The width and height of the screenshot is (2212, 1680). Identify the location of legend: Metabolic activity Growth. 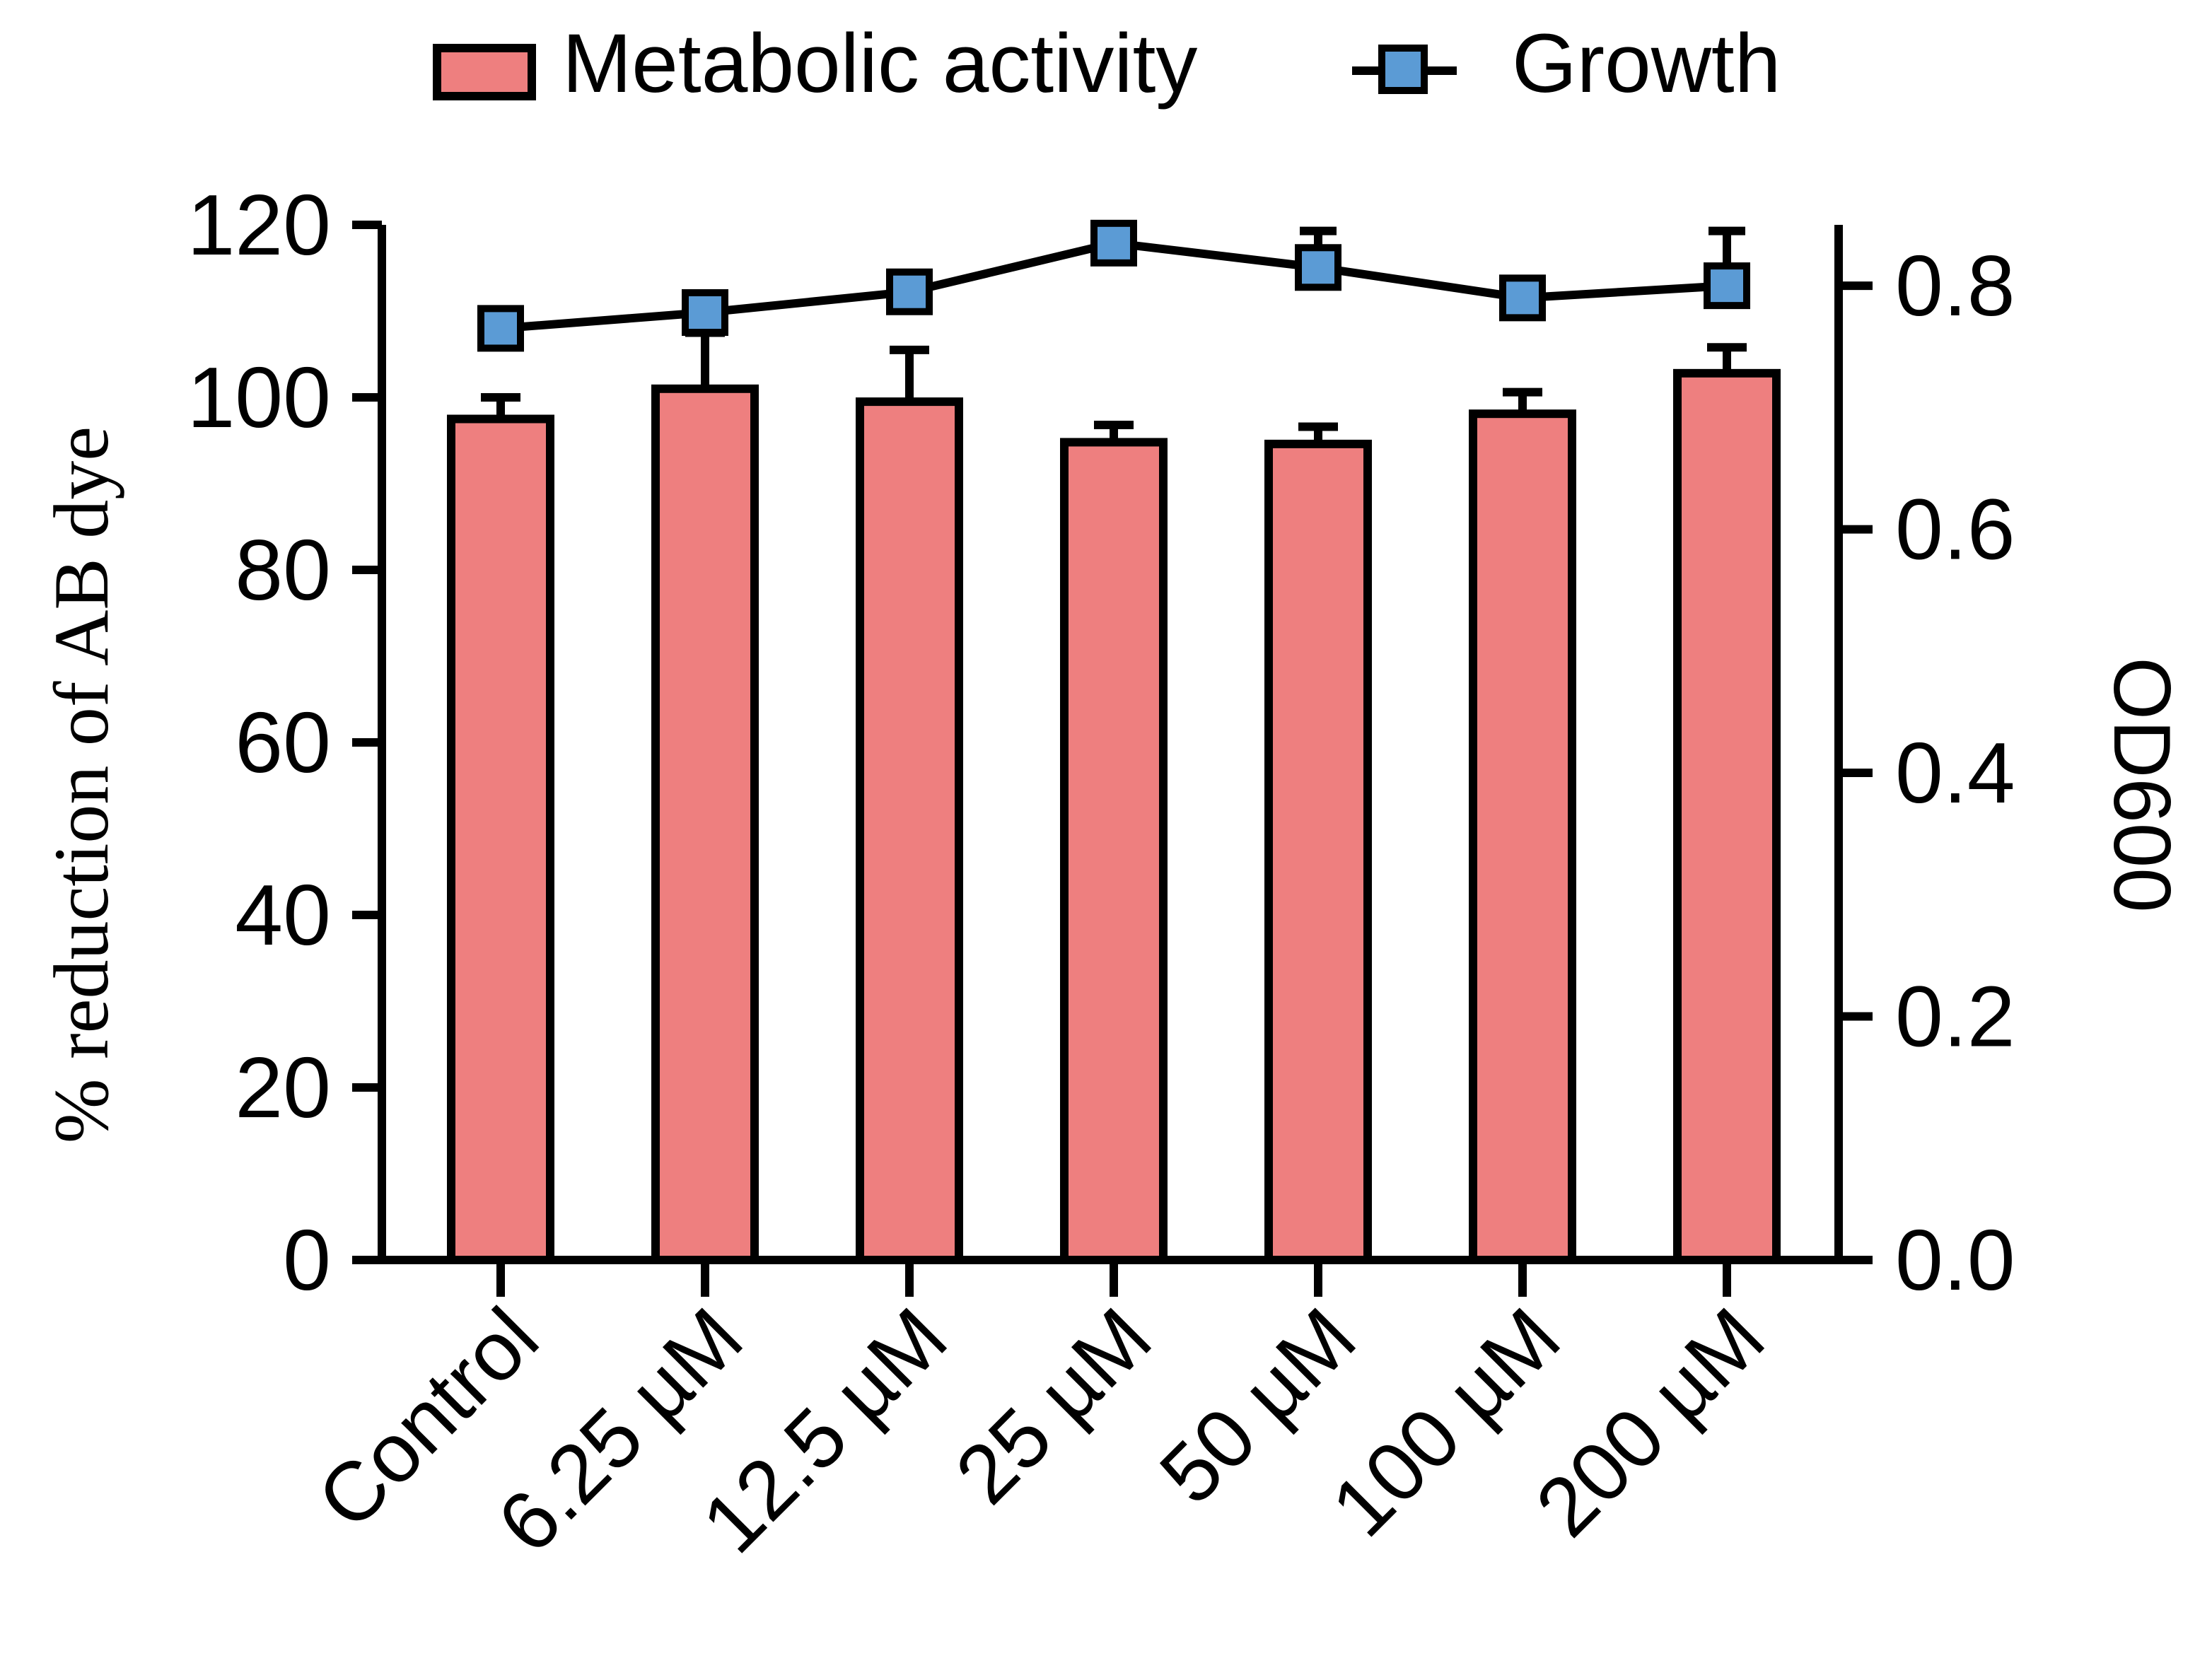
(1107, 64).